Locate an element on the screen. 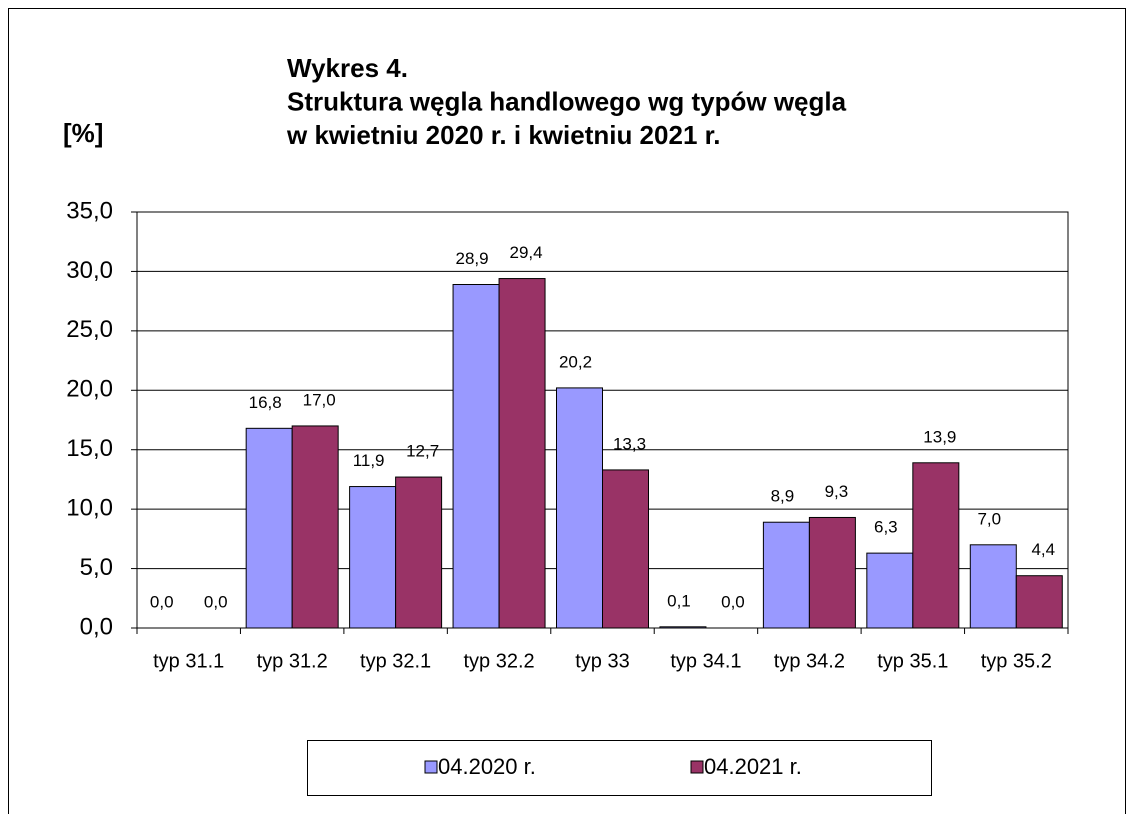 Image resolution: width=1134 pixels, height=814 pixels. y-tick-label: 0,0 is located at coordinates (96, 626).